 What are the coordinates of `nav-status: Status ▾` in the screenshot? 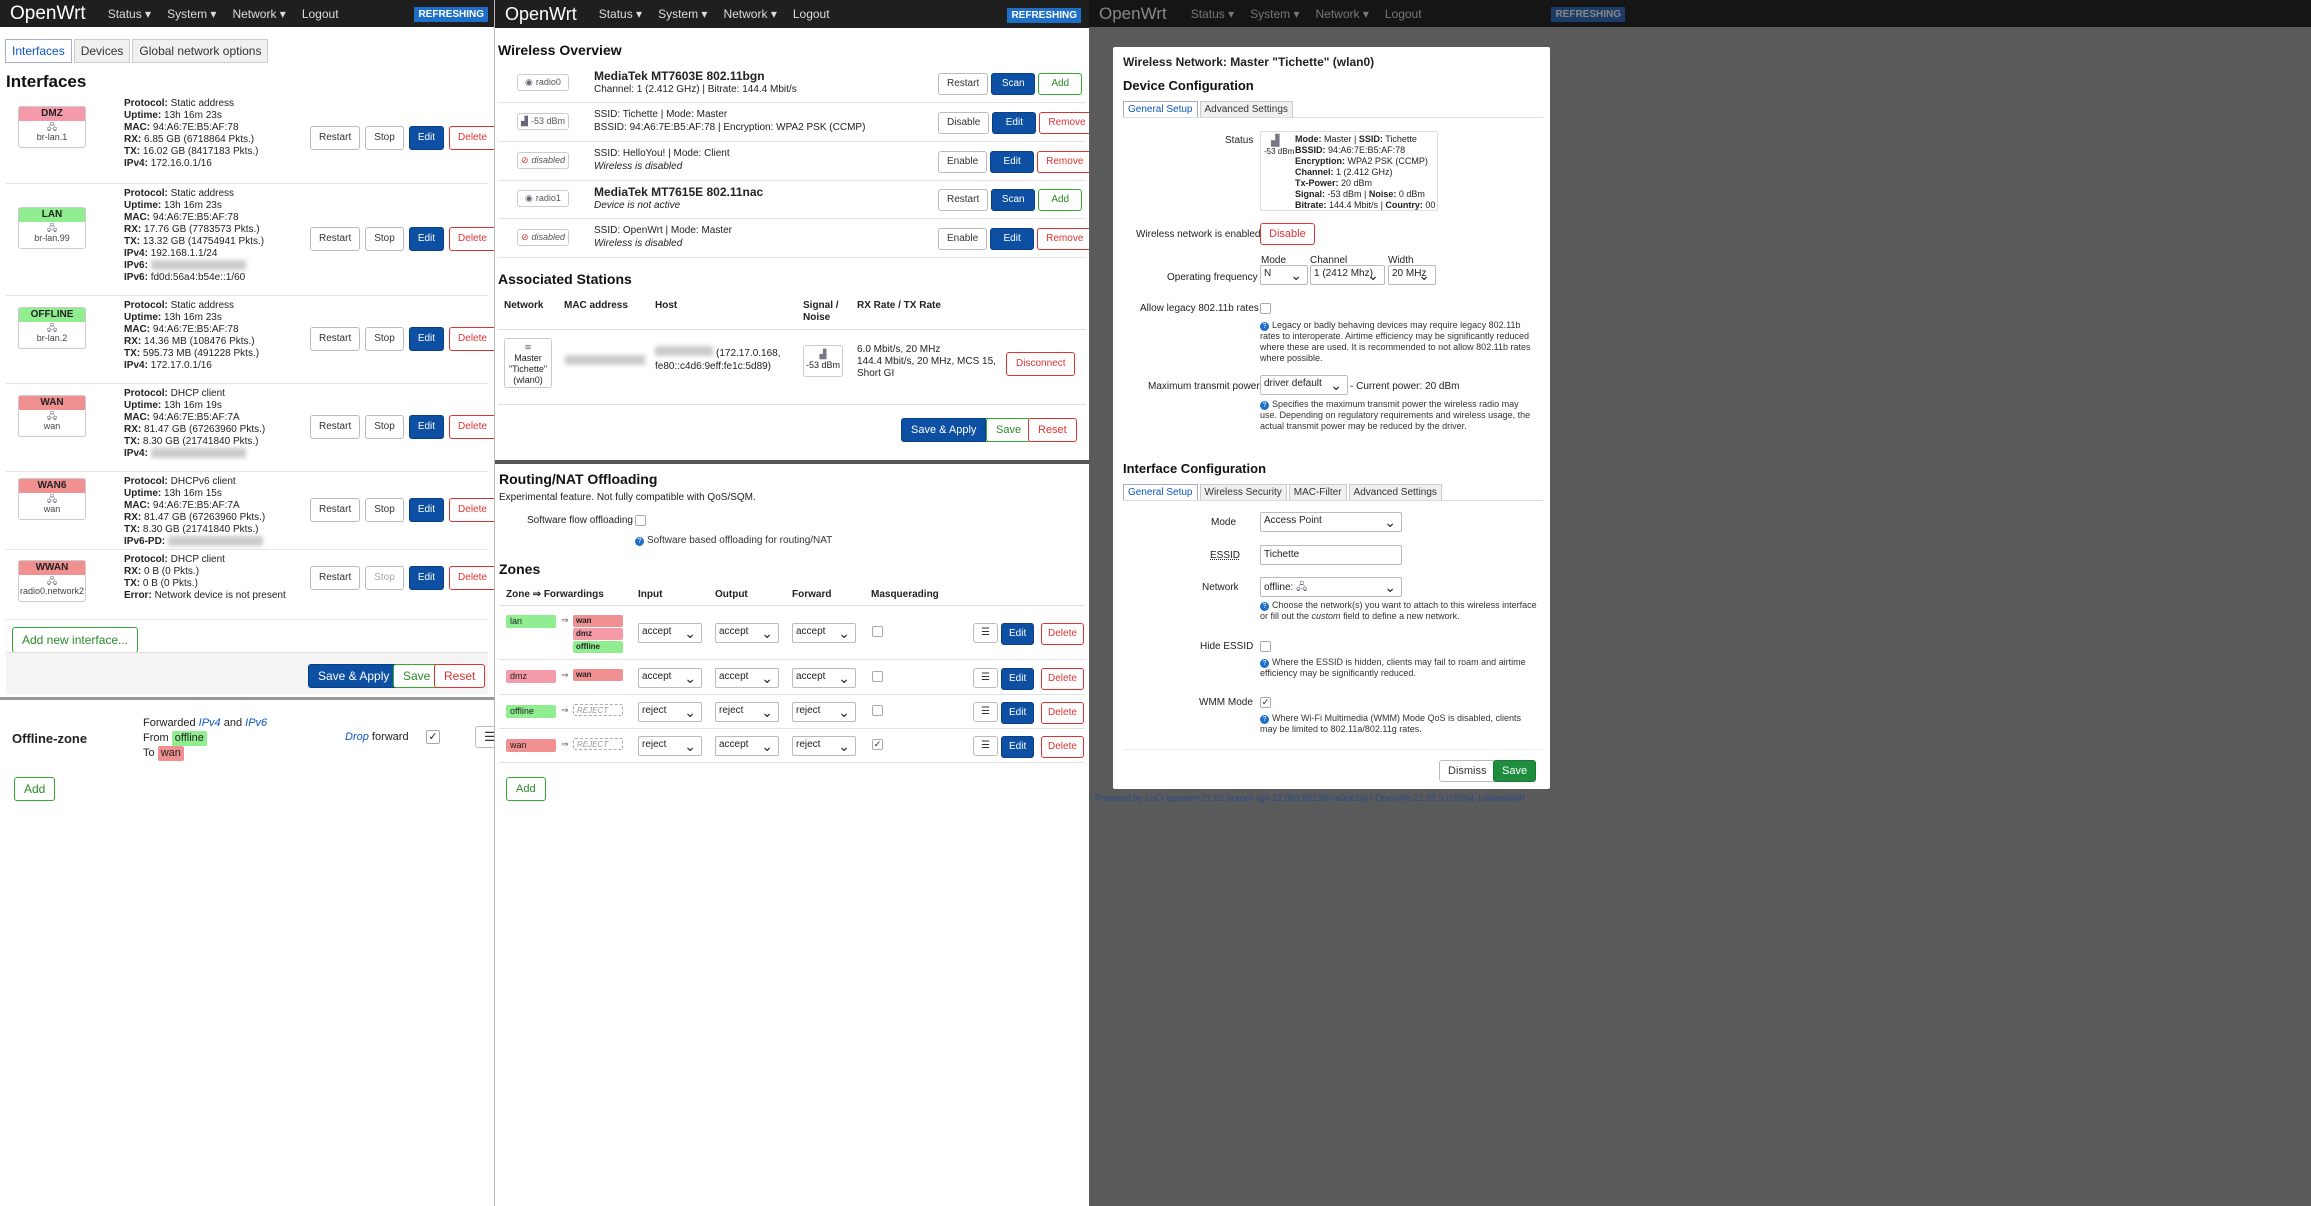 It's located at (129, 13).